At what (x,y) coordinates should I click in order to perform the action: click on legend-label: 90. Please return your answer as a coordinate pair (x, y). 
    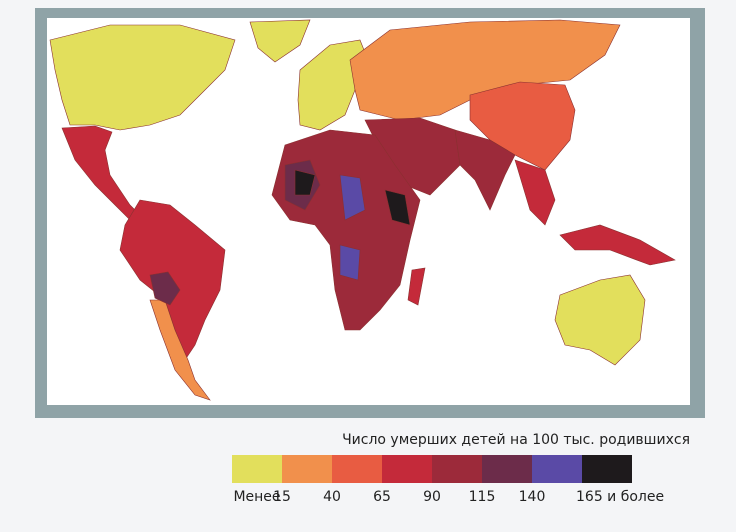
    Looking at the image, I should click on (432, 497).